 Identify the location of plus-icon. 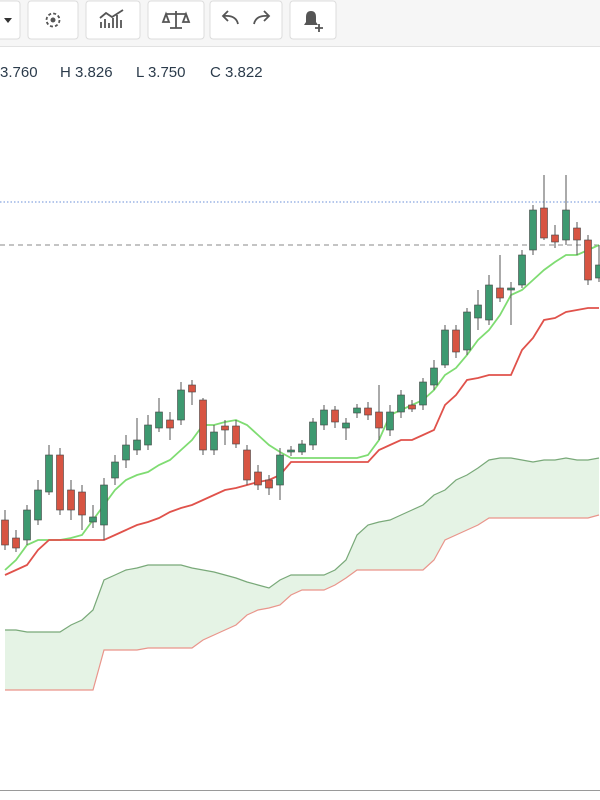
(319, 28).